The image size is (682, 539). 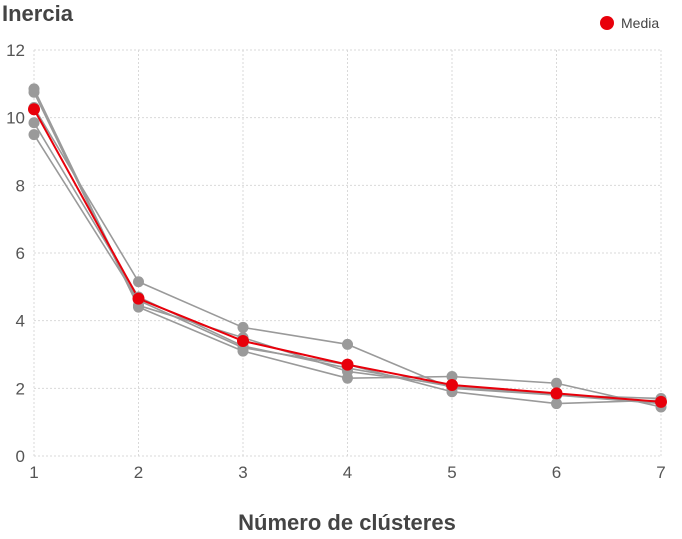 I want to click on legend: Media, so click(x=629, y=23).